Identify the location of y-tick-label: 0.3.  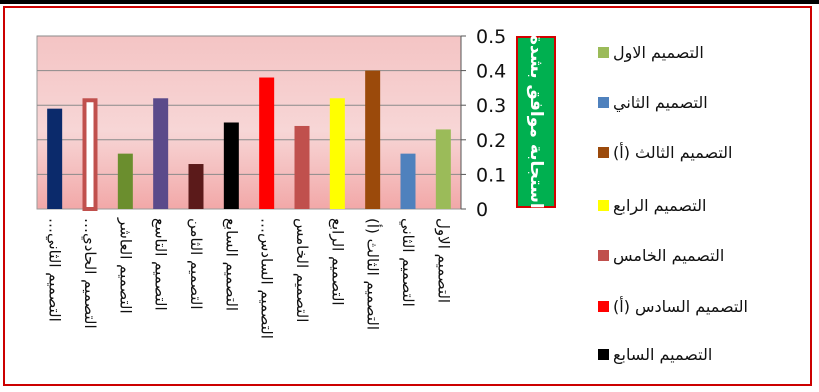
(491, 106).